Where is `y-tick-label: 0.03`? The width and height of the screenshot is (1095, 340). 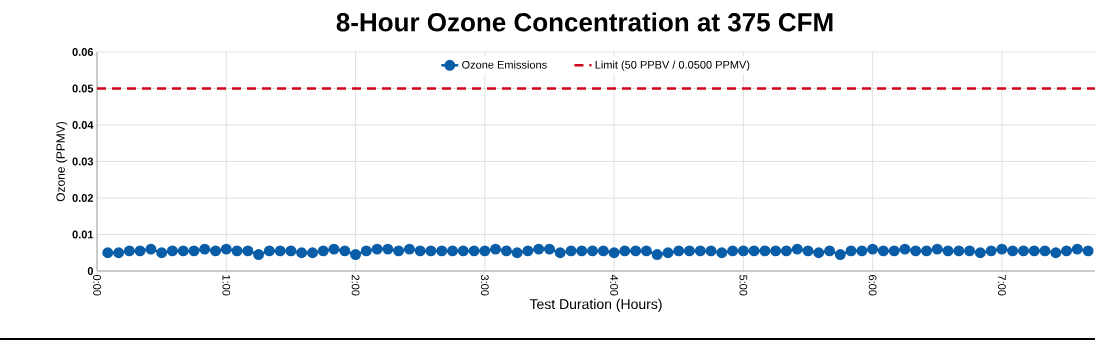
y-tick-label: 0.03 is located at coordinates (83, 161).